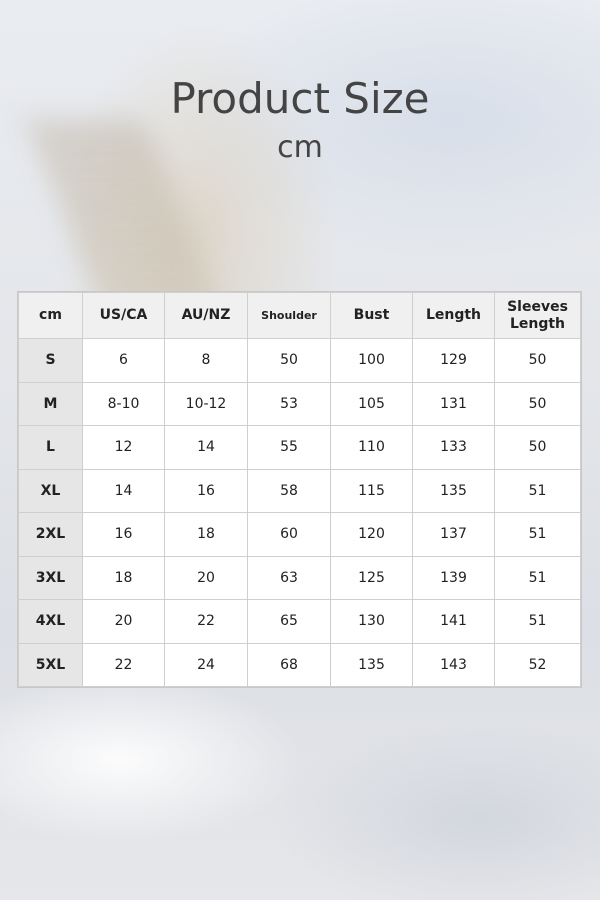 The width and height of the screenshot is (600, 900). I want to click on table-row: L 12 14 55 110 133 50, so click(299, 447).